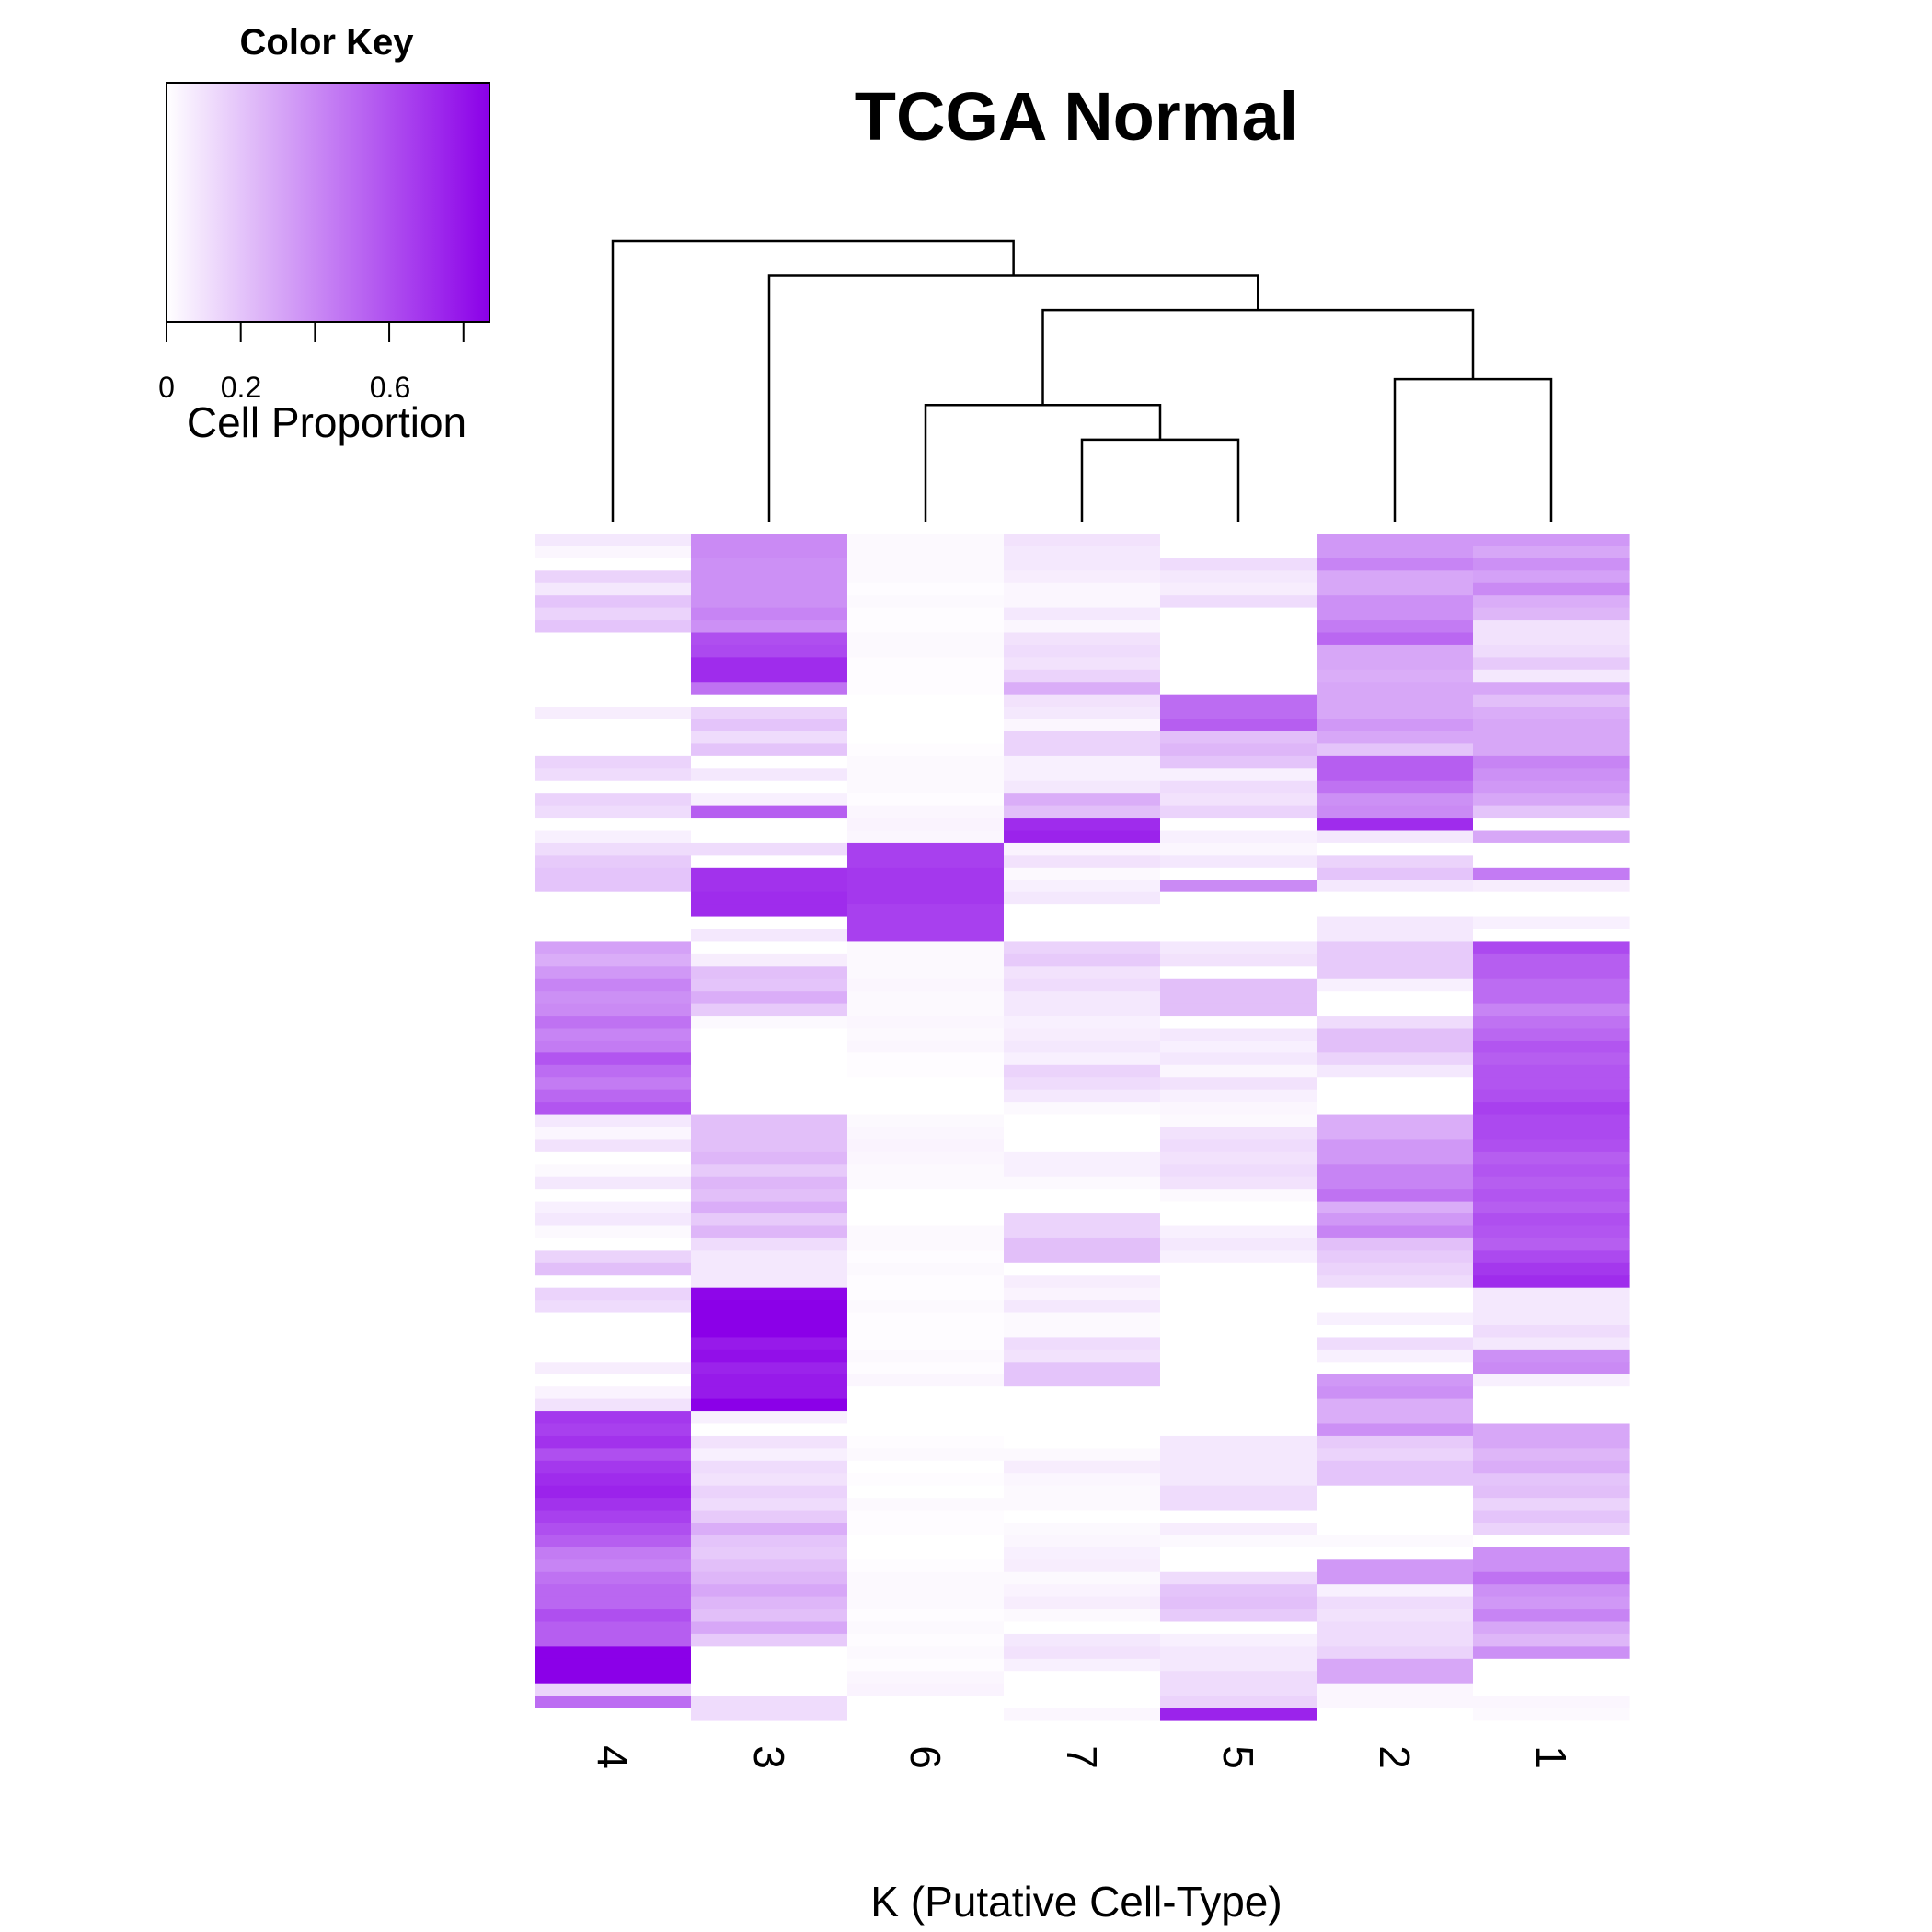 This screenshot has width=1932, height=1932. I want to click on column-label-7: 7, so click(1082, 1757).